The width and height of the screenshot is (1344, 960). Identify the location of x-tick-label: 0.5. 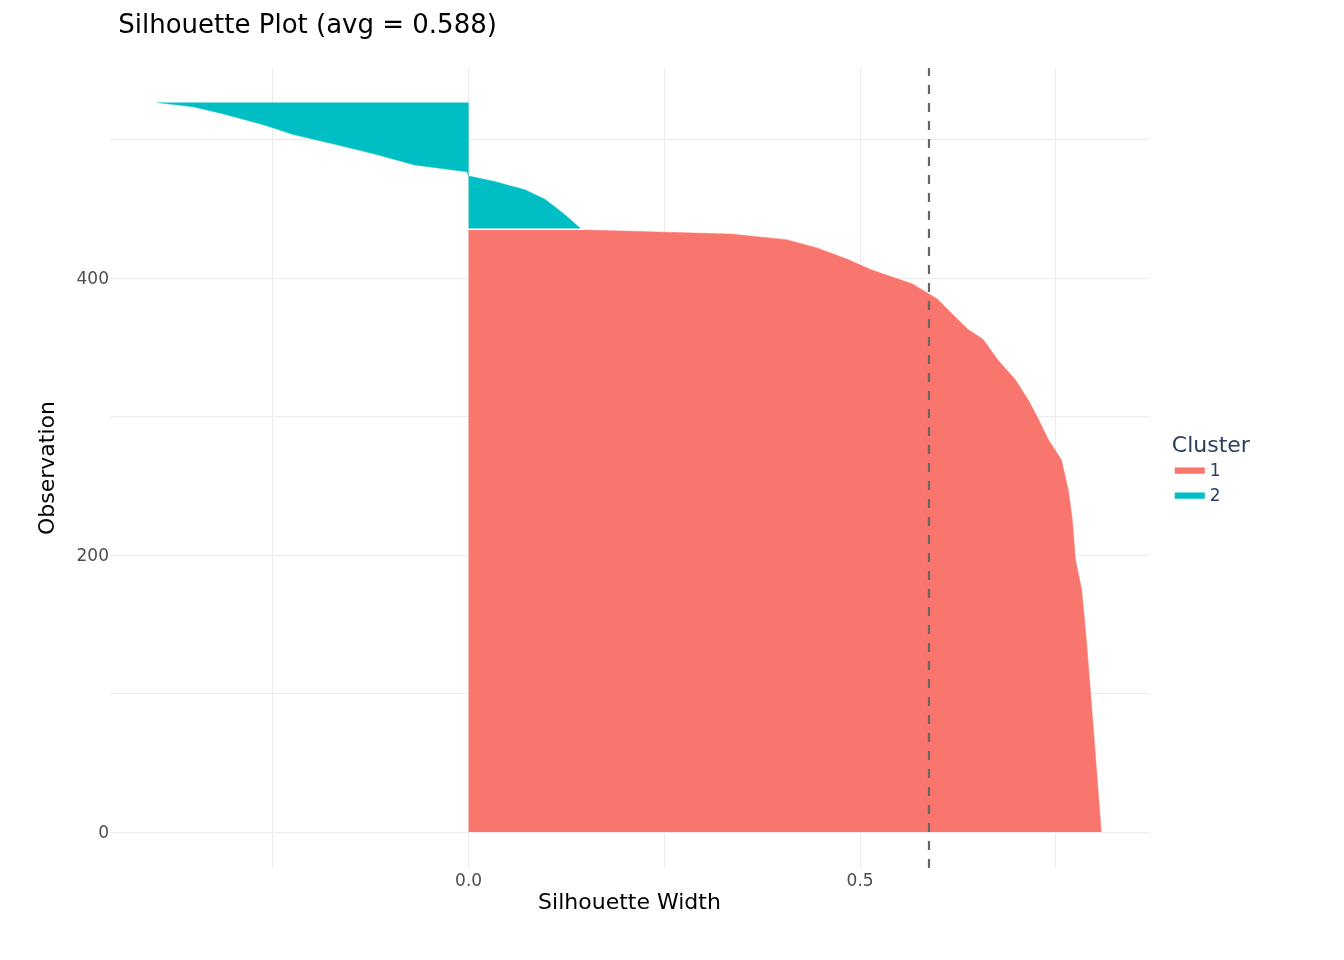
(860, 880).